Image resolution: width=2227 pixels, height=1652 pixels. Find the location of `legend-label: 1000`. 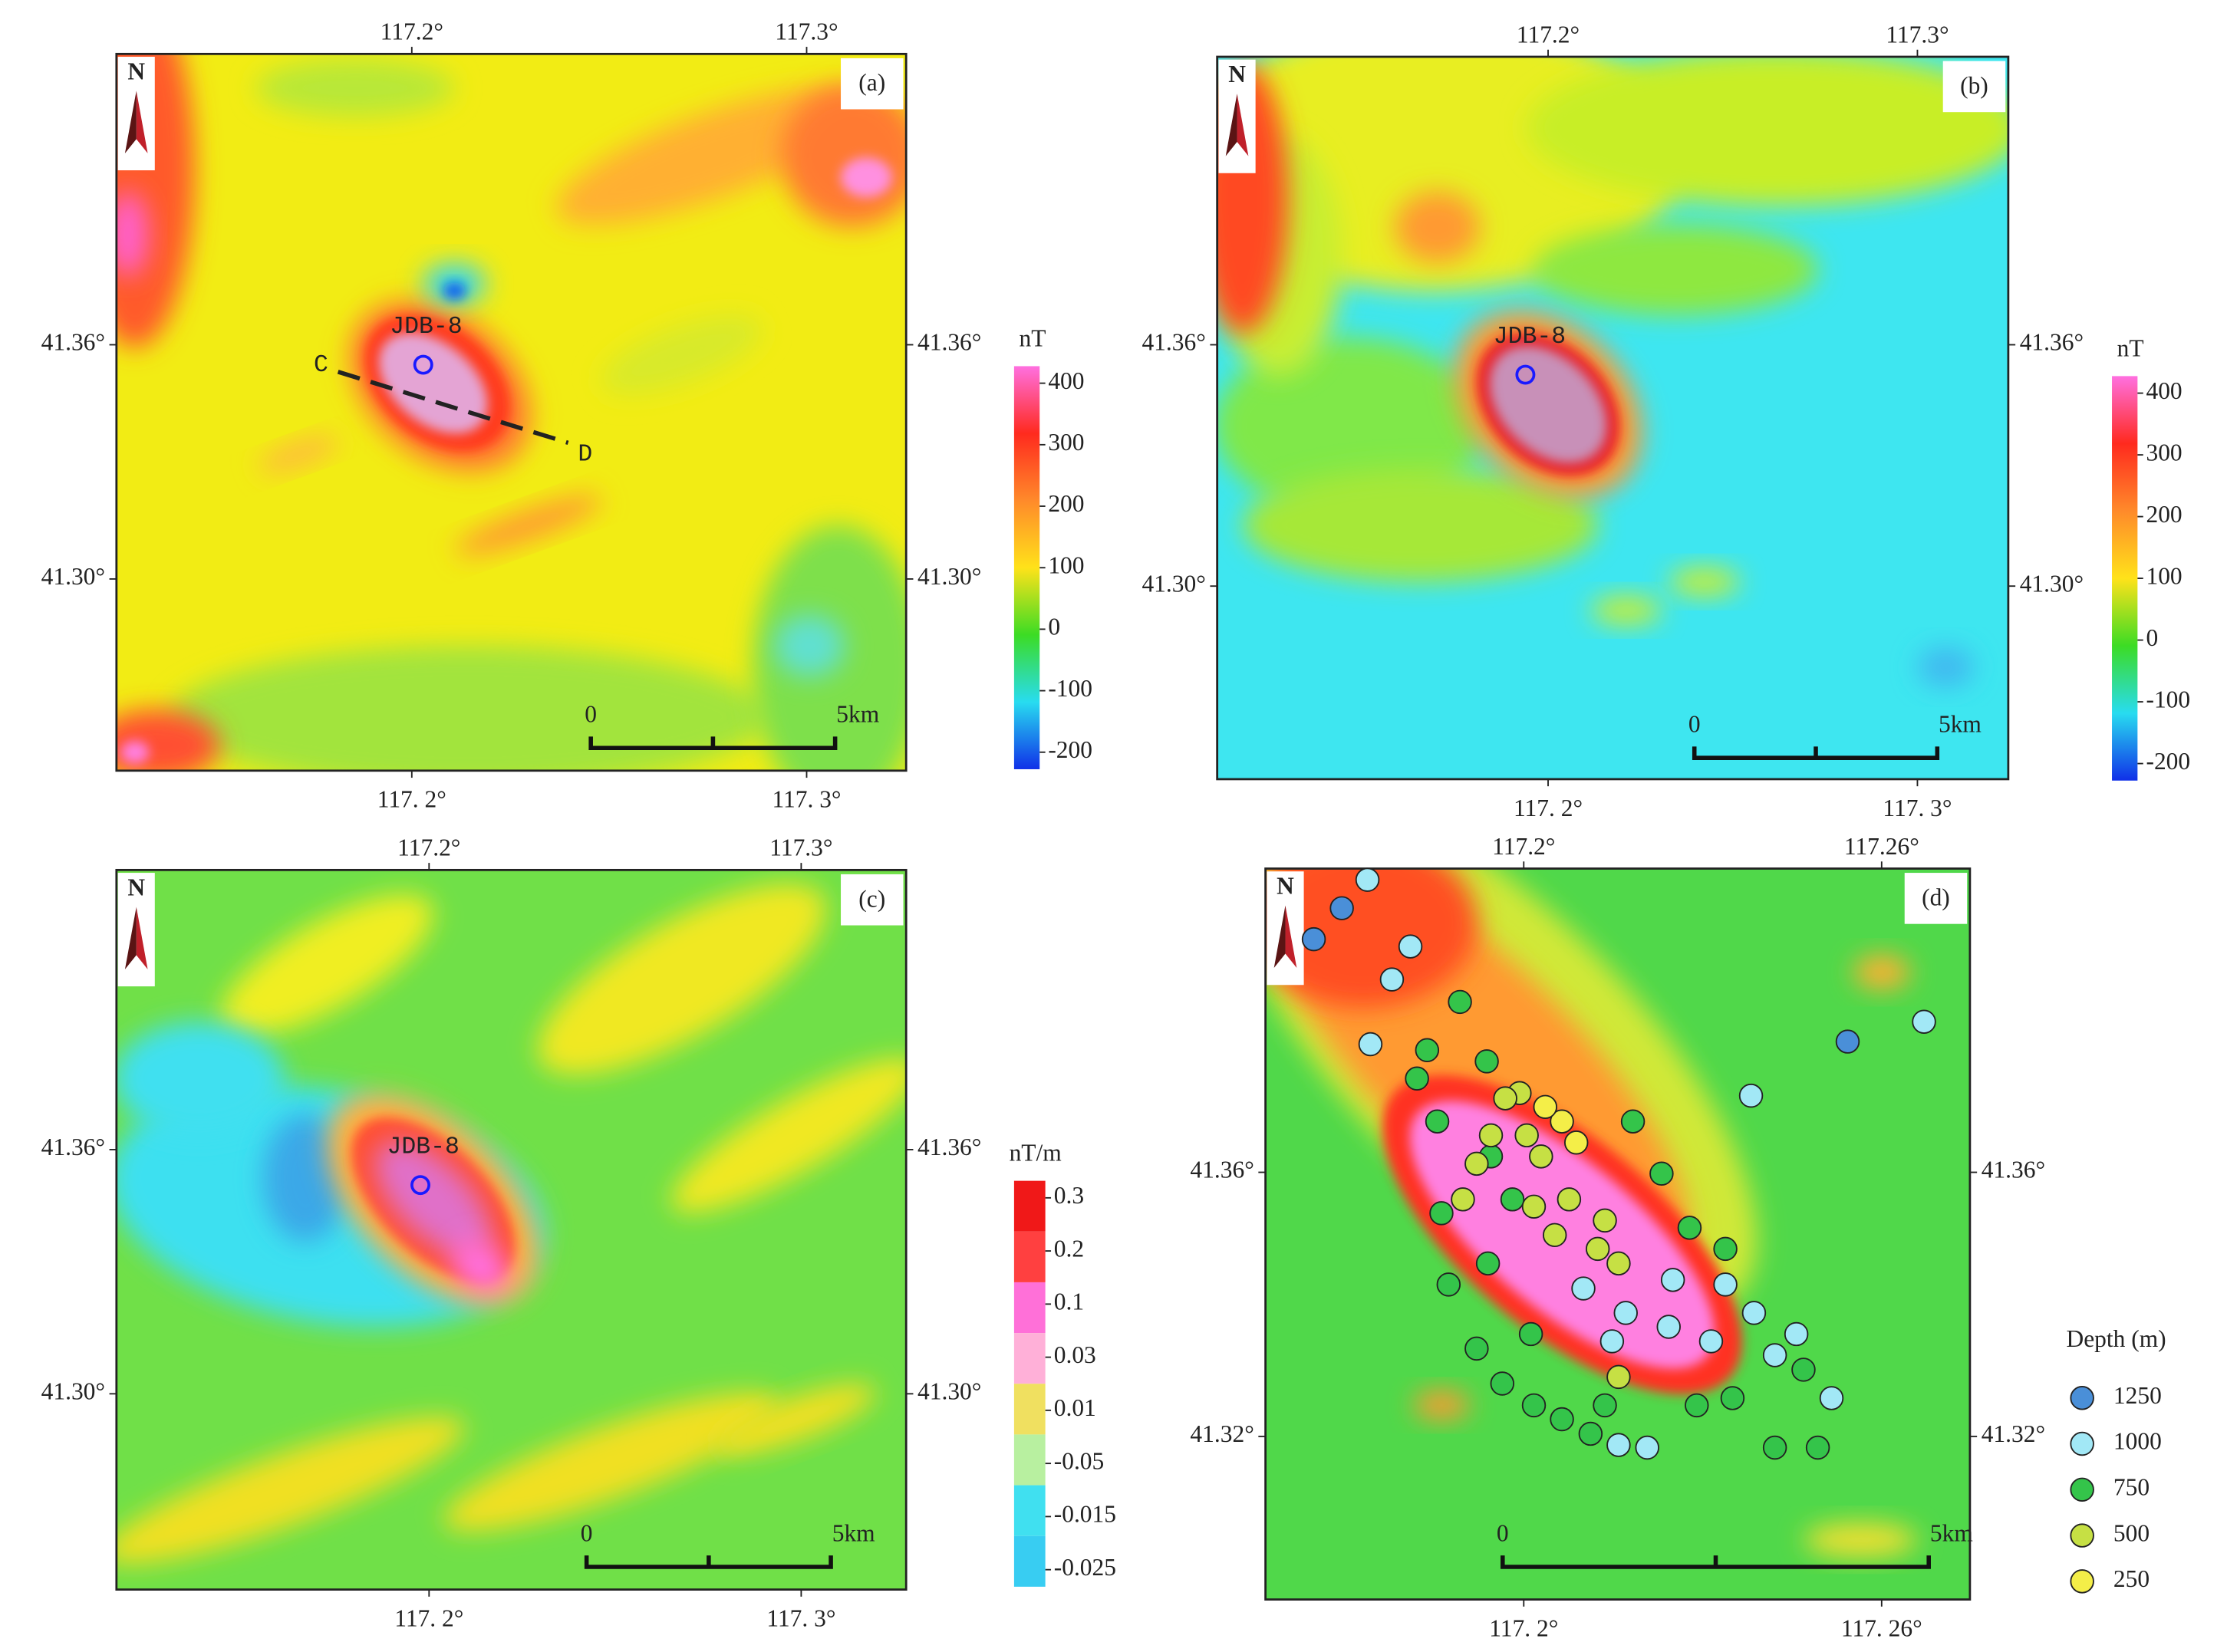

legend-label: 1000 is located at coordinates (2137, 1441).